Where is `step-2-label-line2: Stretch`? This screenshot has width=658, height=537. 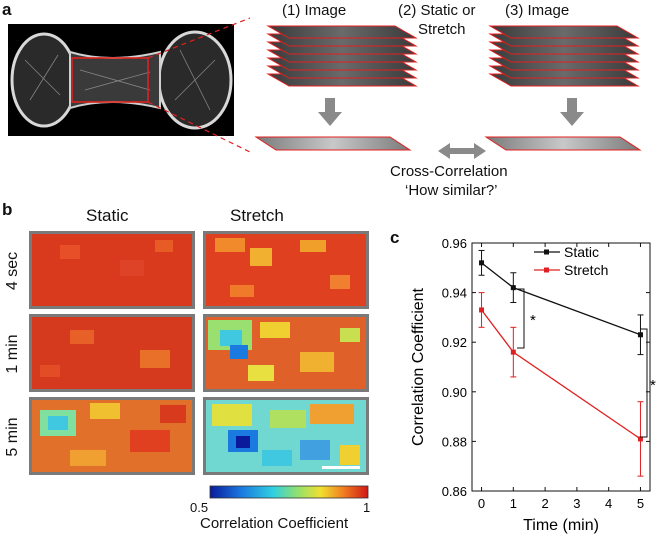 step-2-label-line2: Stretch is located at coordinates (442, 29).